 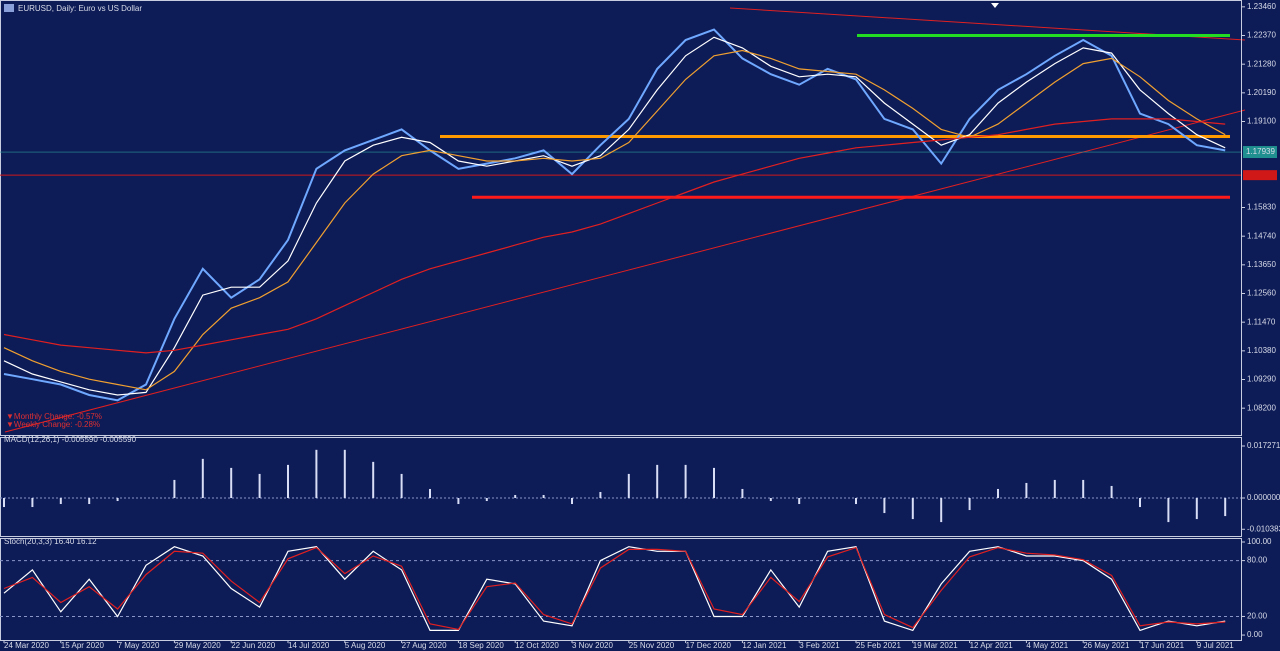 What do you see at coordinates (992, 645) in the screenshot?
I see `x-tick-label: 12 Apr 2021` at bounding box center [992, 645].